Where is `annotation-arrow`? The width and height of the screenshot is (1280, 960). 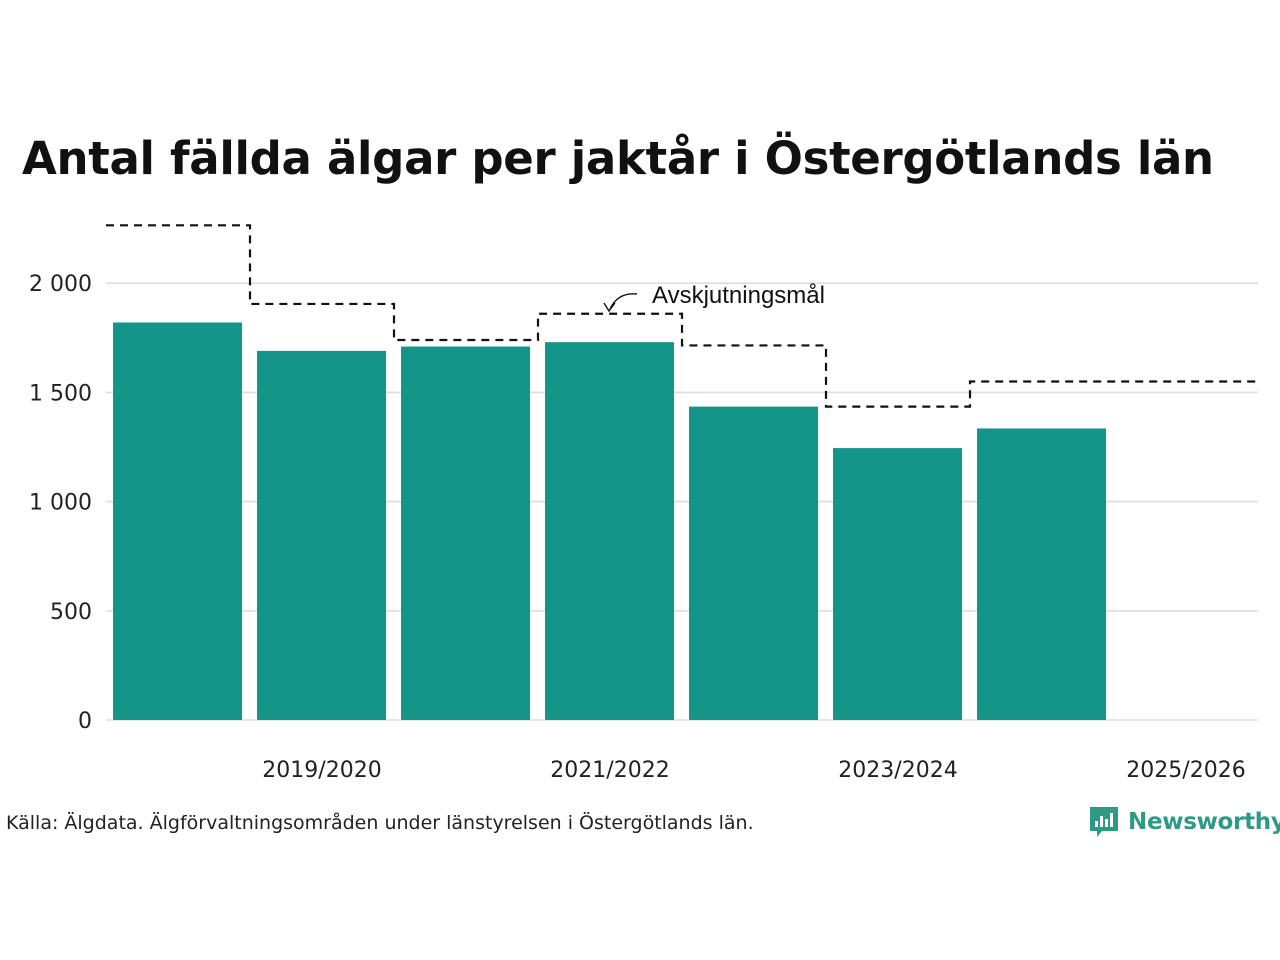 annotation-arrow is located at coordinates (623, 301).